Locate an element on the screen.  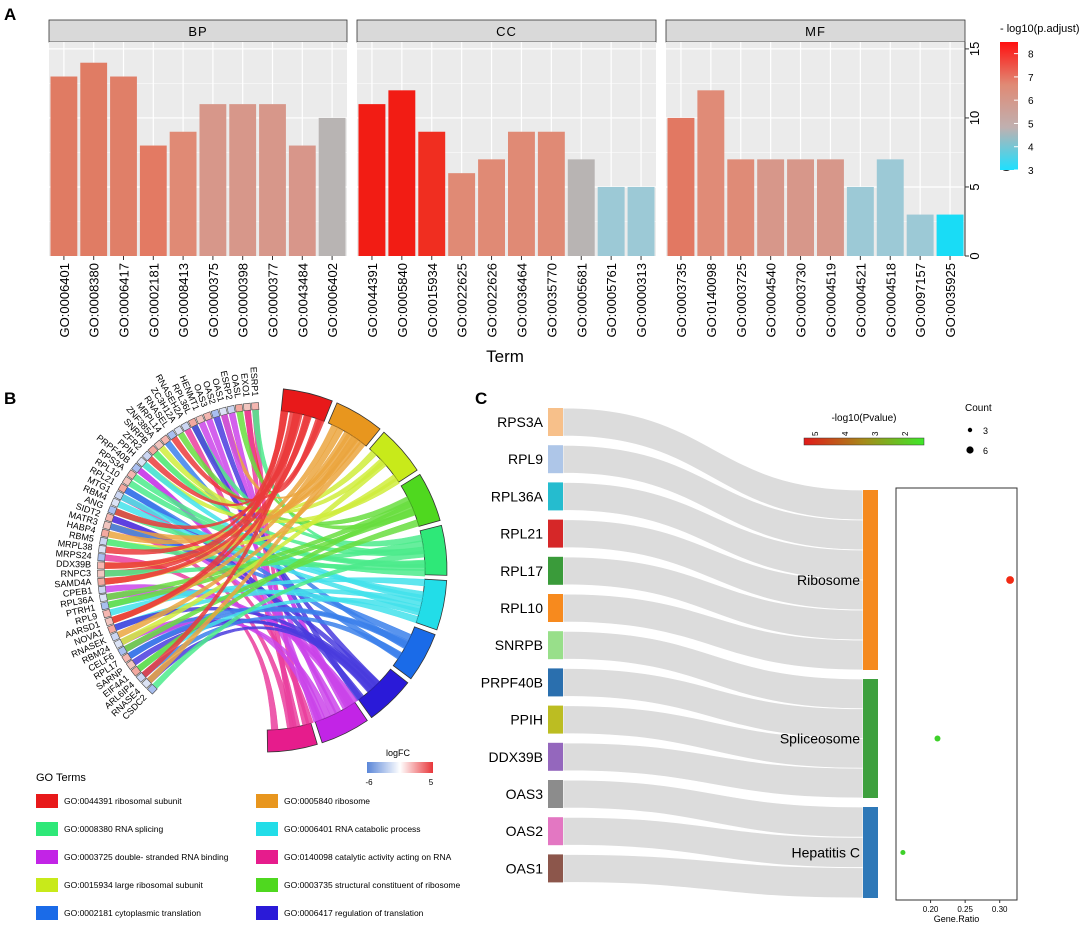
facet-label: CC is located at coordinates (506, 31).